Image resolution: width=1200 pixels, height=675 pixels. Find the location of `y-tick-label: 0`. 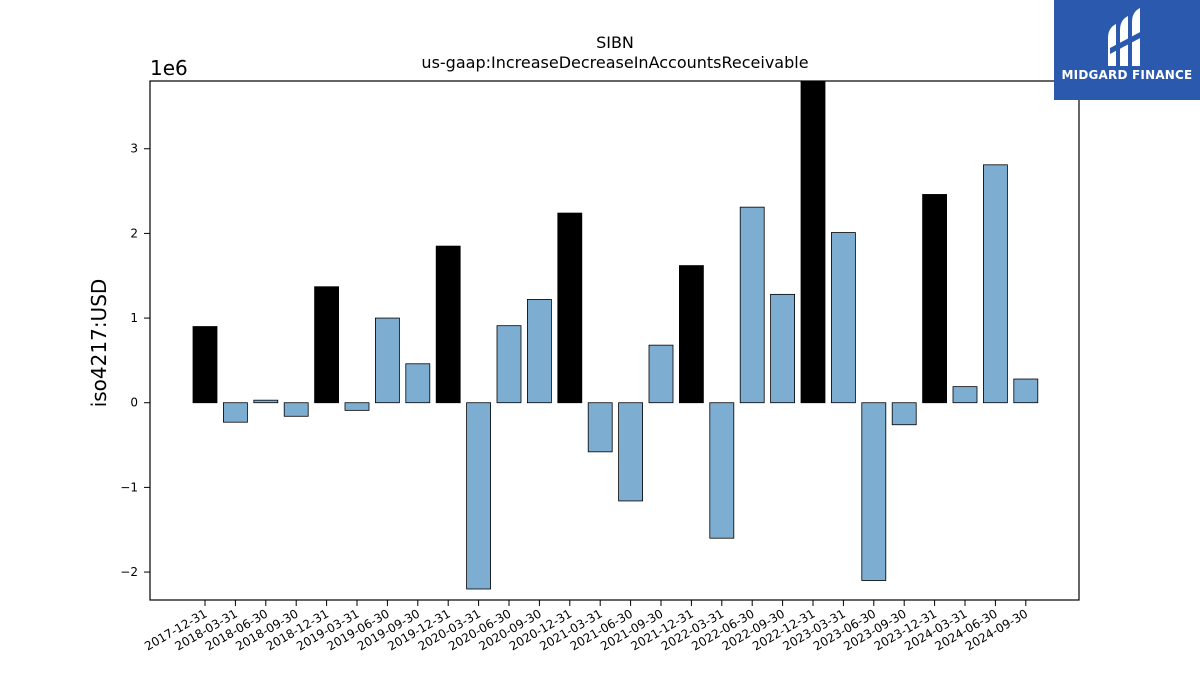

y-tick-label: 0 is located at coordinates (134, 403).